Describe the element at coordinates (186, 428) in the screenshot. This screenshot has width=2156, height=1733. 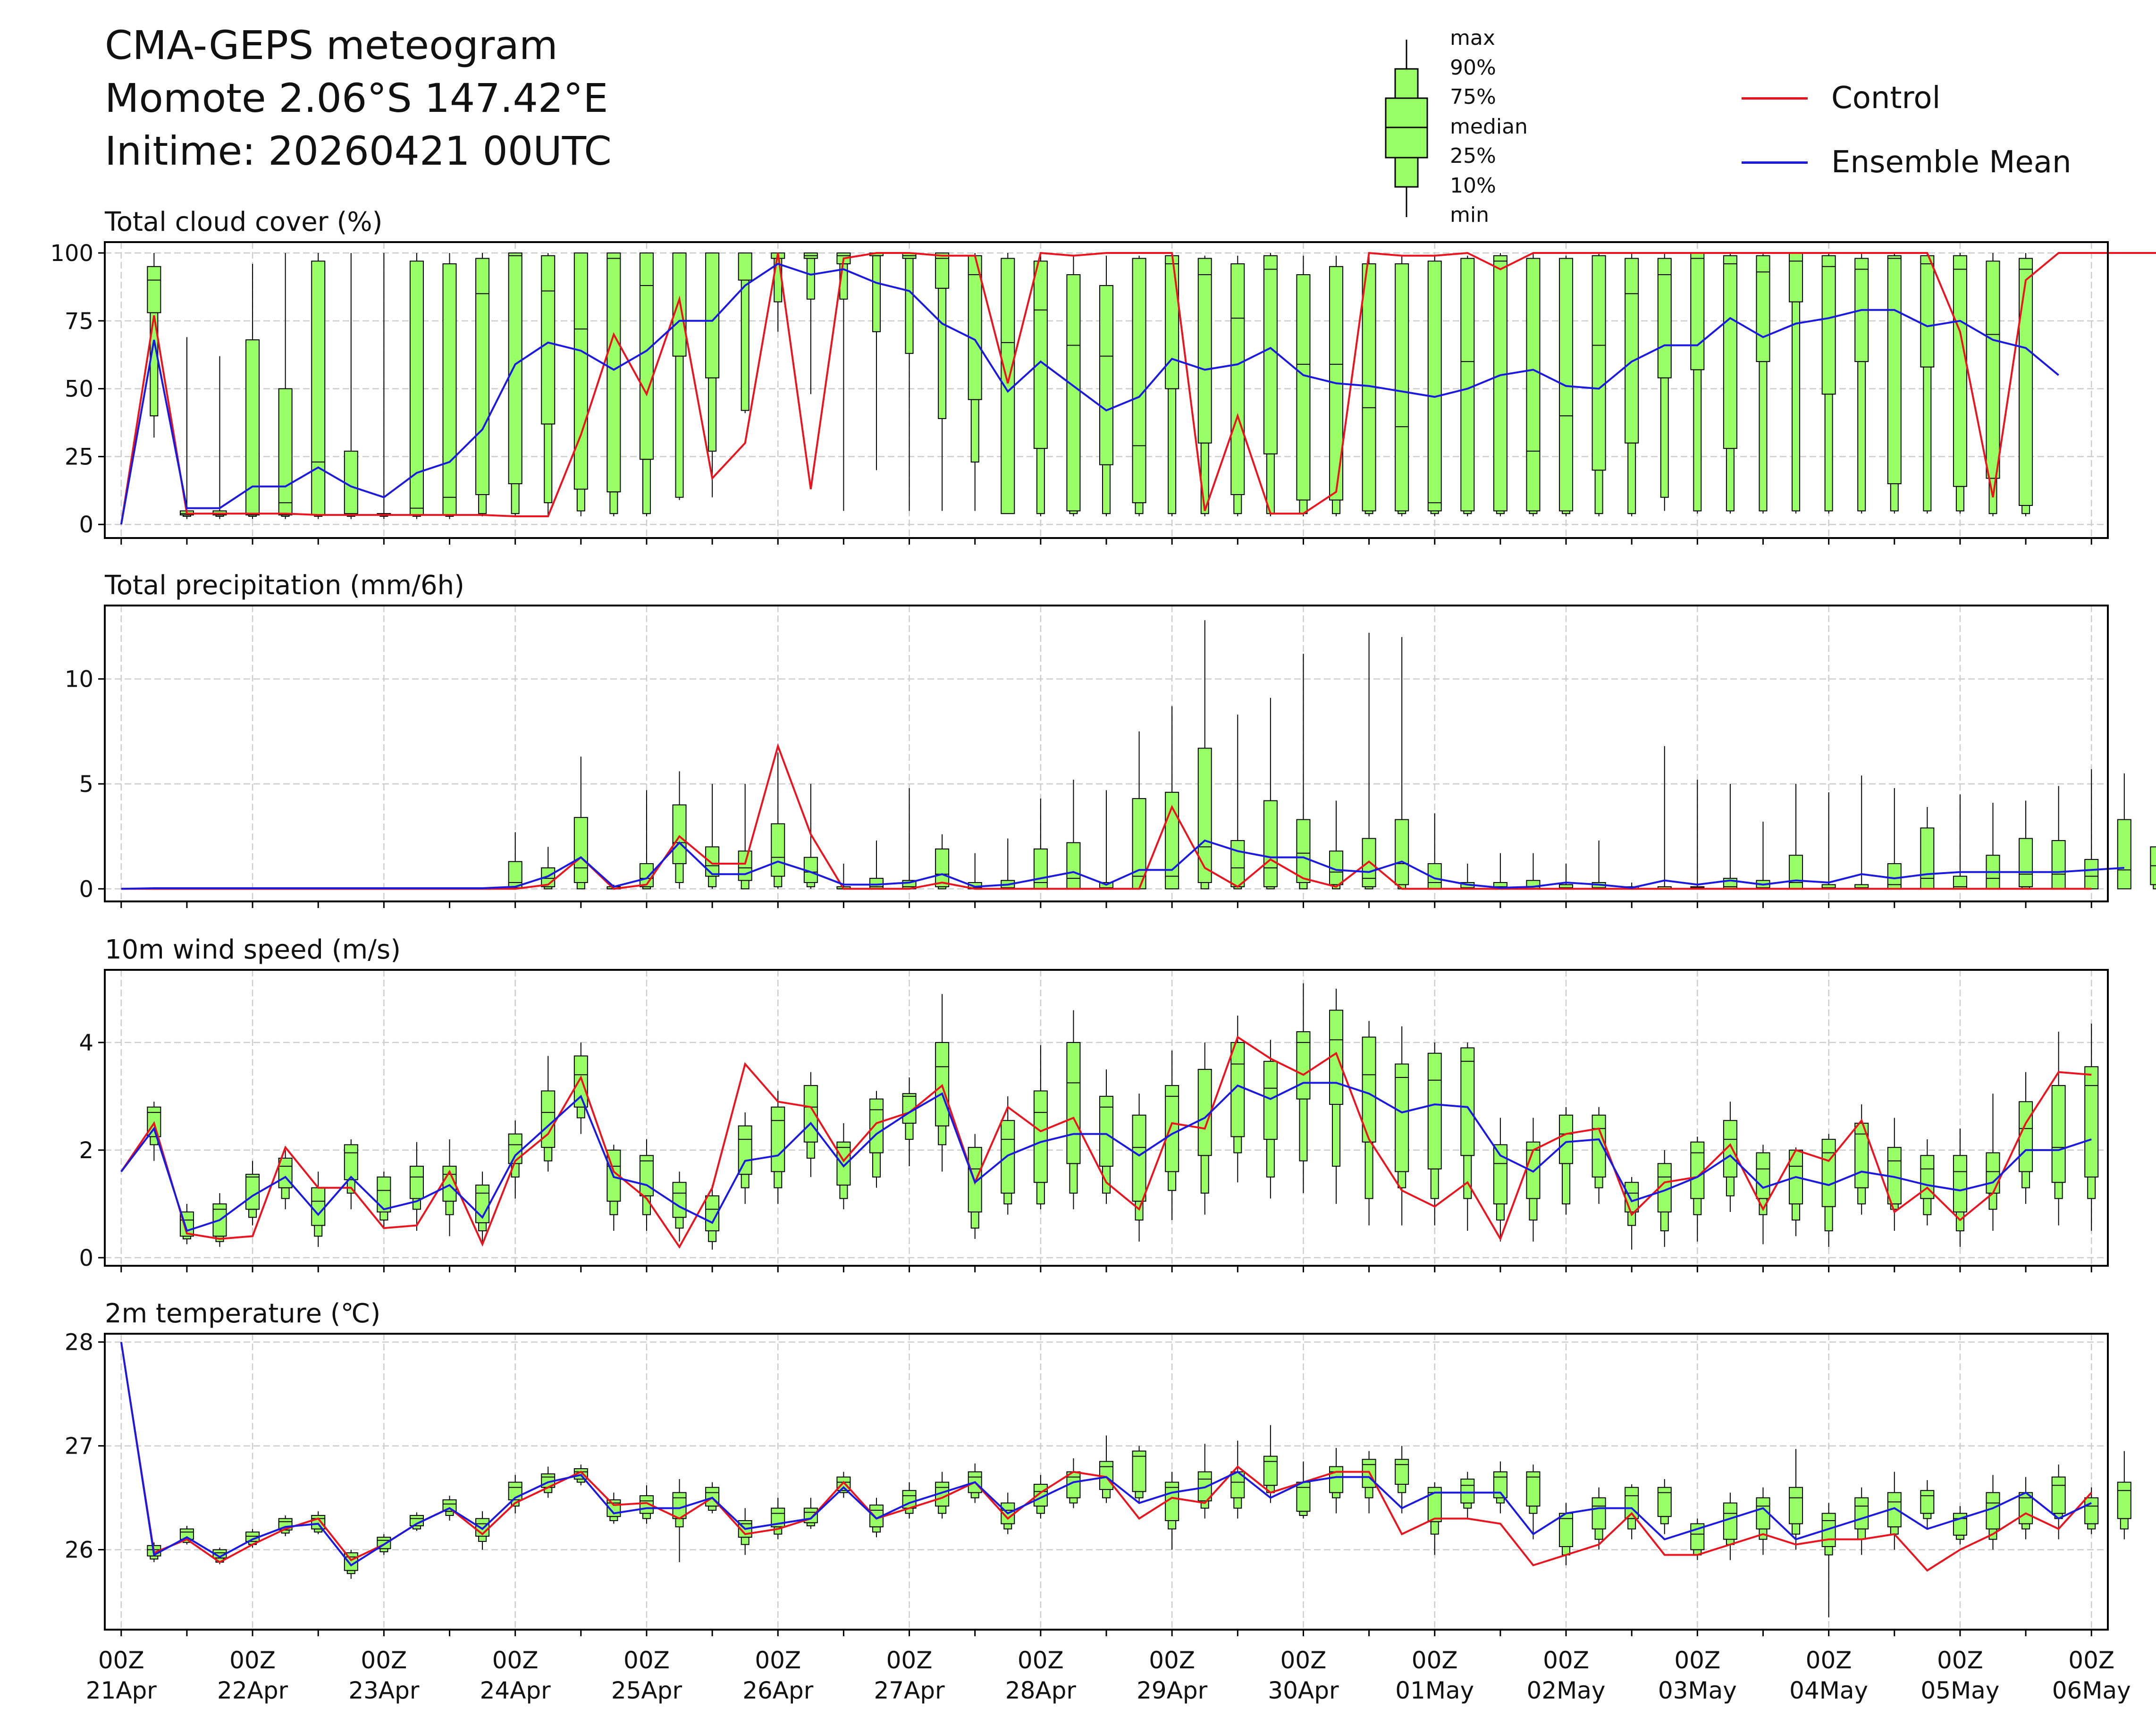
I see `box-12h` at that location.